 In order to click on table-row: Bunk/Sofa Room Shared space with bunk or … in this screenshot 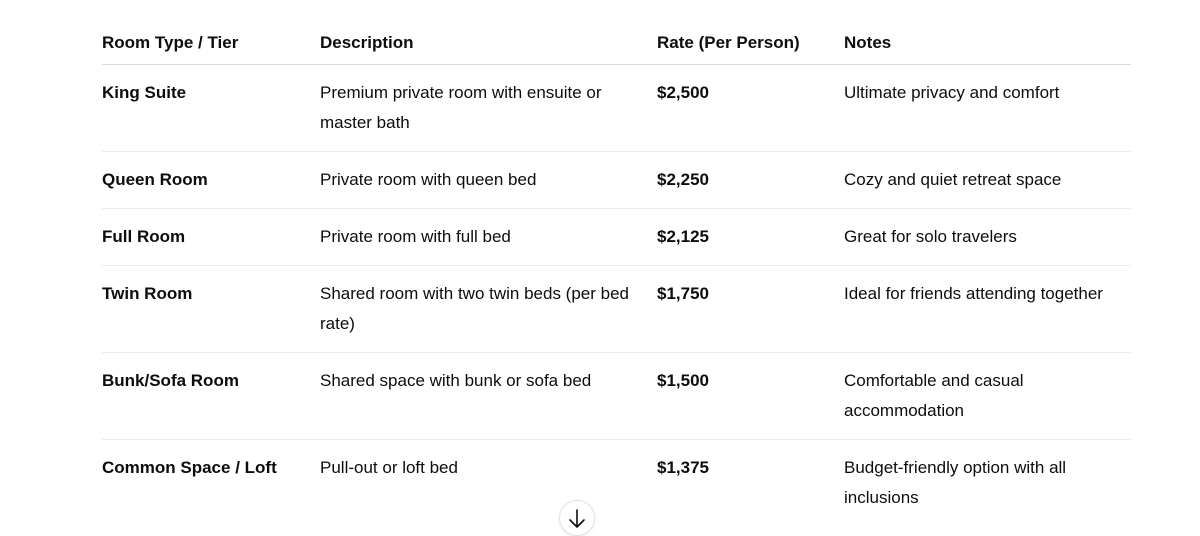, I will do `click(616, 396)`.